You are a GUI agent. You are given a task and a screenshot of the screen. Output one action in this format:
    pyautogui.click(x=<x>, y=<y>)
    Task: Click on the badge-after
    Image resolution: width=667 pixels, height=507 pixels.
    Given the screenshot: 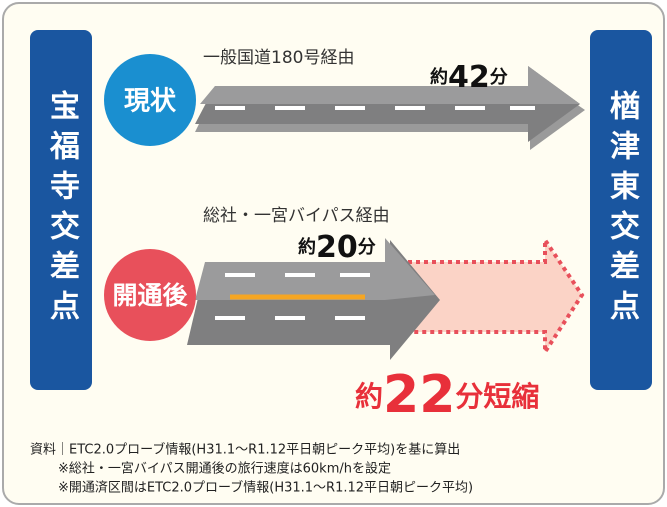 What is the action you would take?
    pyautogui.click(x=150, y=295)
    